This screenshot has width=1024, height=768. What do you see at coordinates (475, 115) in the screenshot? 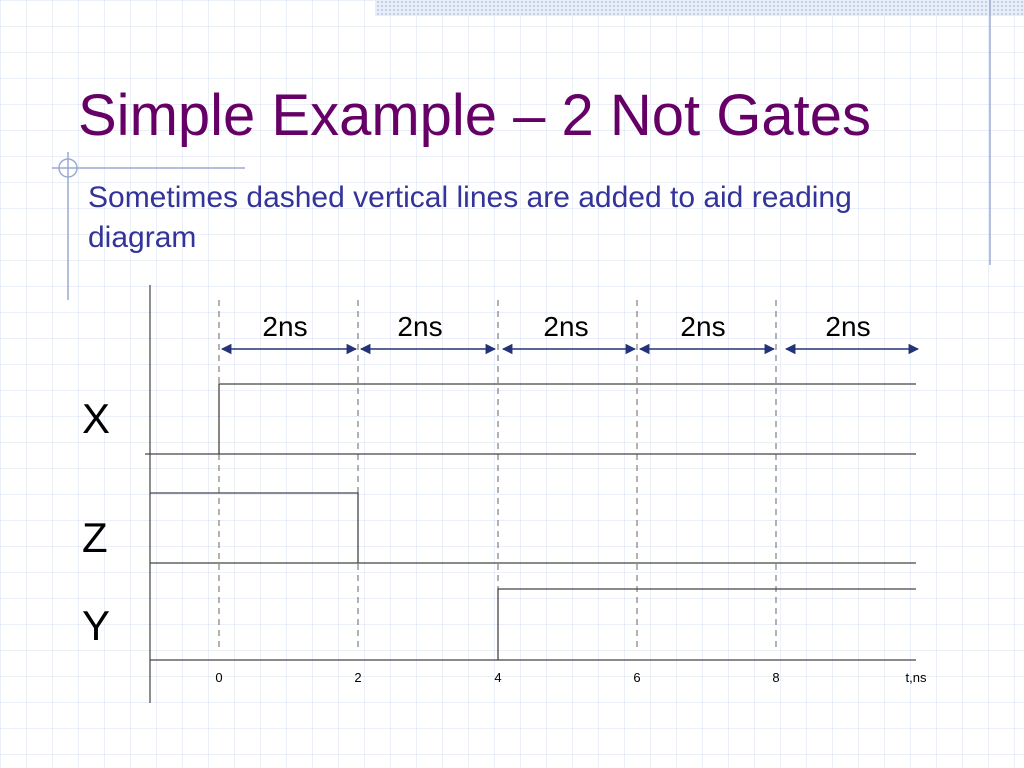
I see `slide-title: Simple Example – 2 Not Gates` at bounding box center [475, 115].